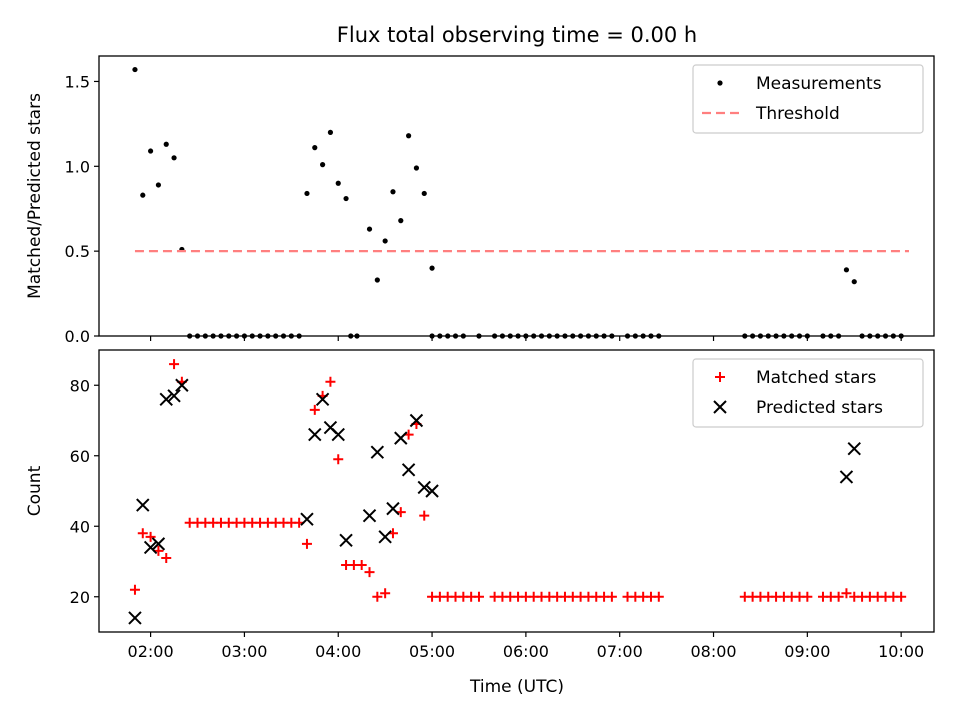 The height and width of the screenshot is (720, 960). I want to click on x-tick-label: 06:00, so click(526, 651).